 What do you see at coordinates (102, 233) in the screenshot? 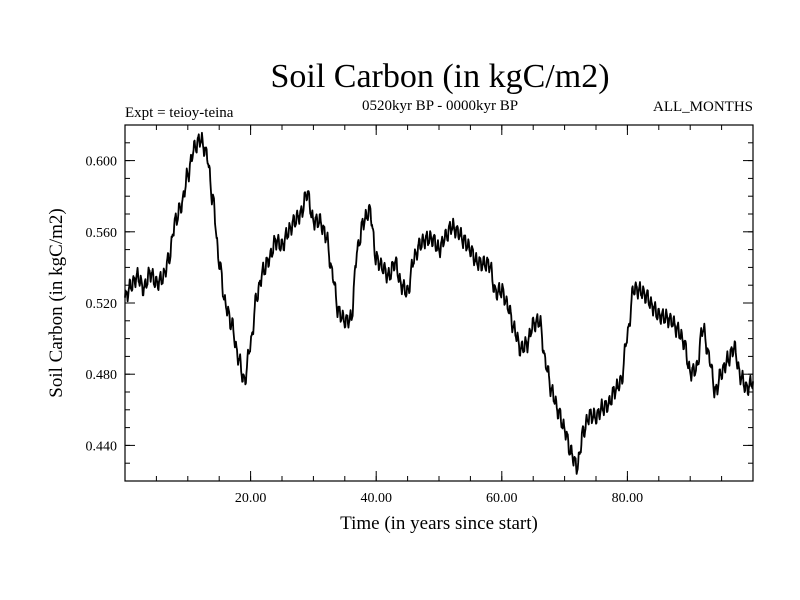
I see `y-tick-label: 0.560` at bounding box center [102, 233].